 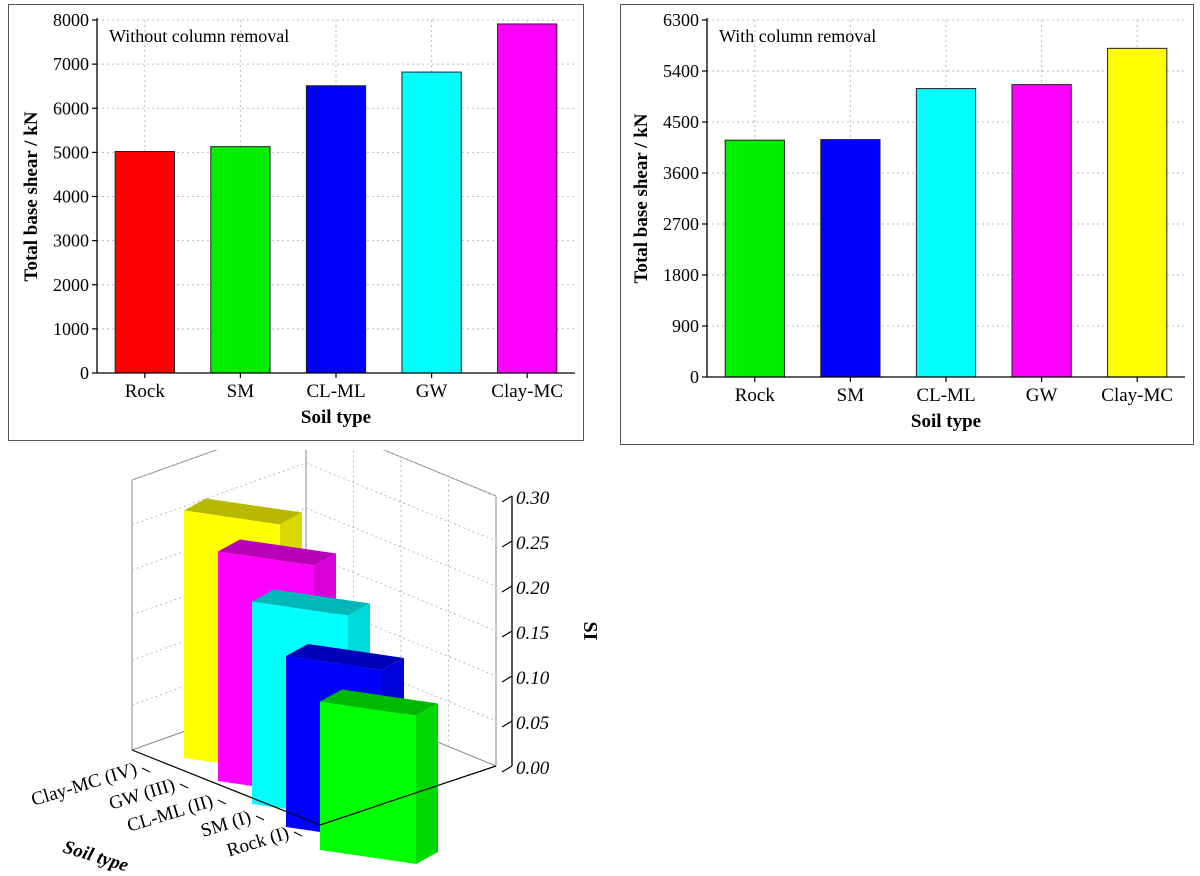 What do you see at coordinates (71, 20) in the screenshot?
I see `y-tick-label: 8000` at bounding box center [71, 20].